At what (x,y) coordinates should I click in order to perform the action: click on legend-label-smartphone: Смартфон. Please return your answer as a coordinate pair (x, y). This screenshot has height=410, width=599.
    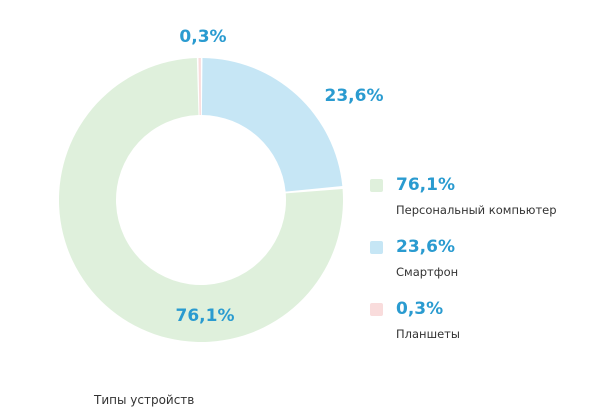
    Looking at the image, I should click on (427, 272).